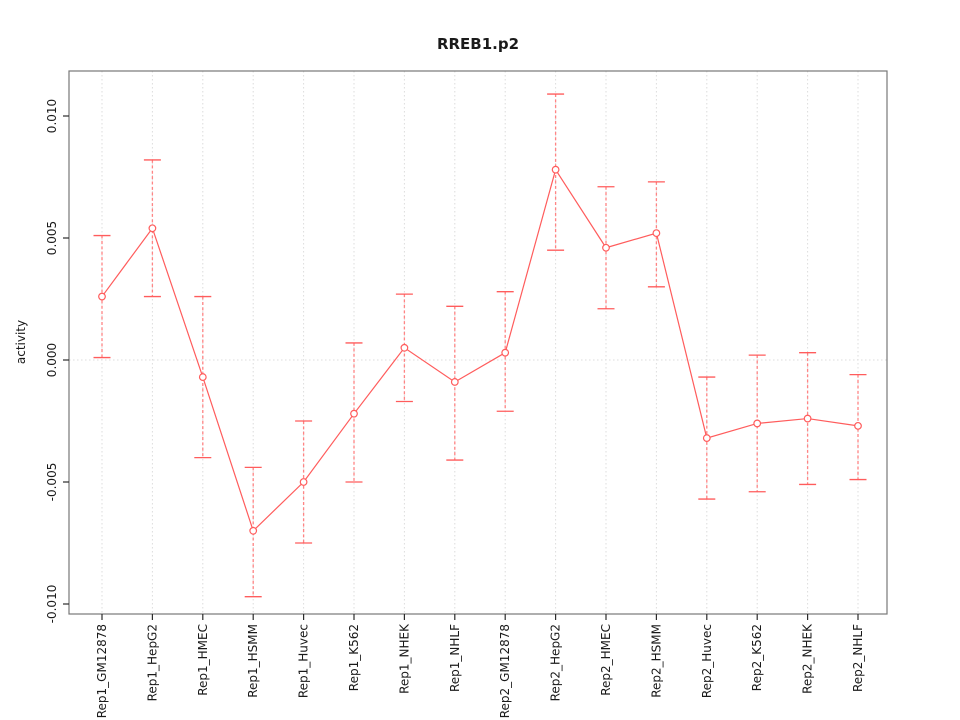 Image resolution: width=960 pixels, height=720 pixels. Describe the element at coordinates (455, 658) in the screenshot. I see `x-tick-label: Rep1_NHLF` at that location.